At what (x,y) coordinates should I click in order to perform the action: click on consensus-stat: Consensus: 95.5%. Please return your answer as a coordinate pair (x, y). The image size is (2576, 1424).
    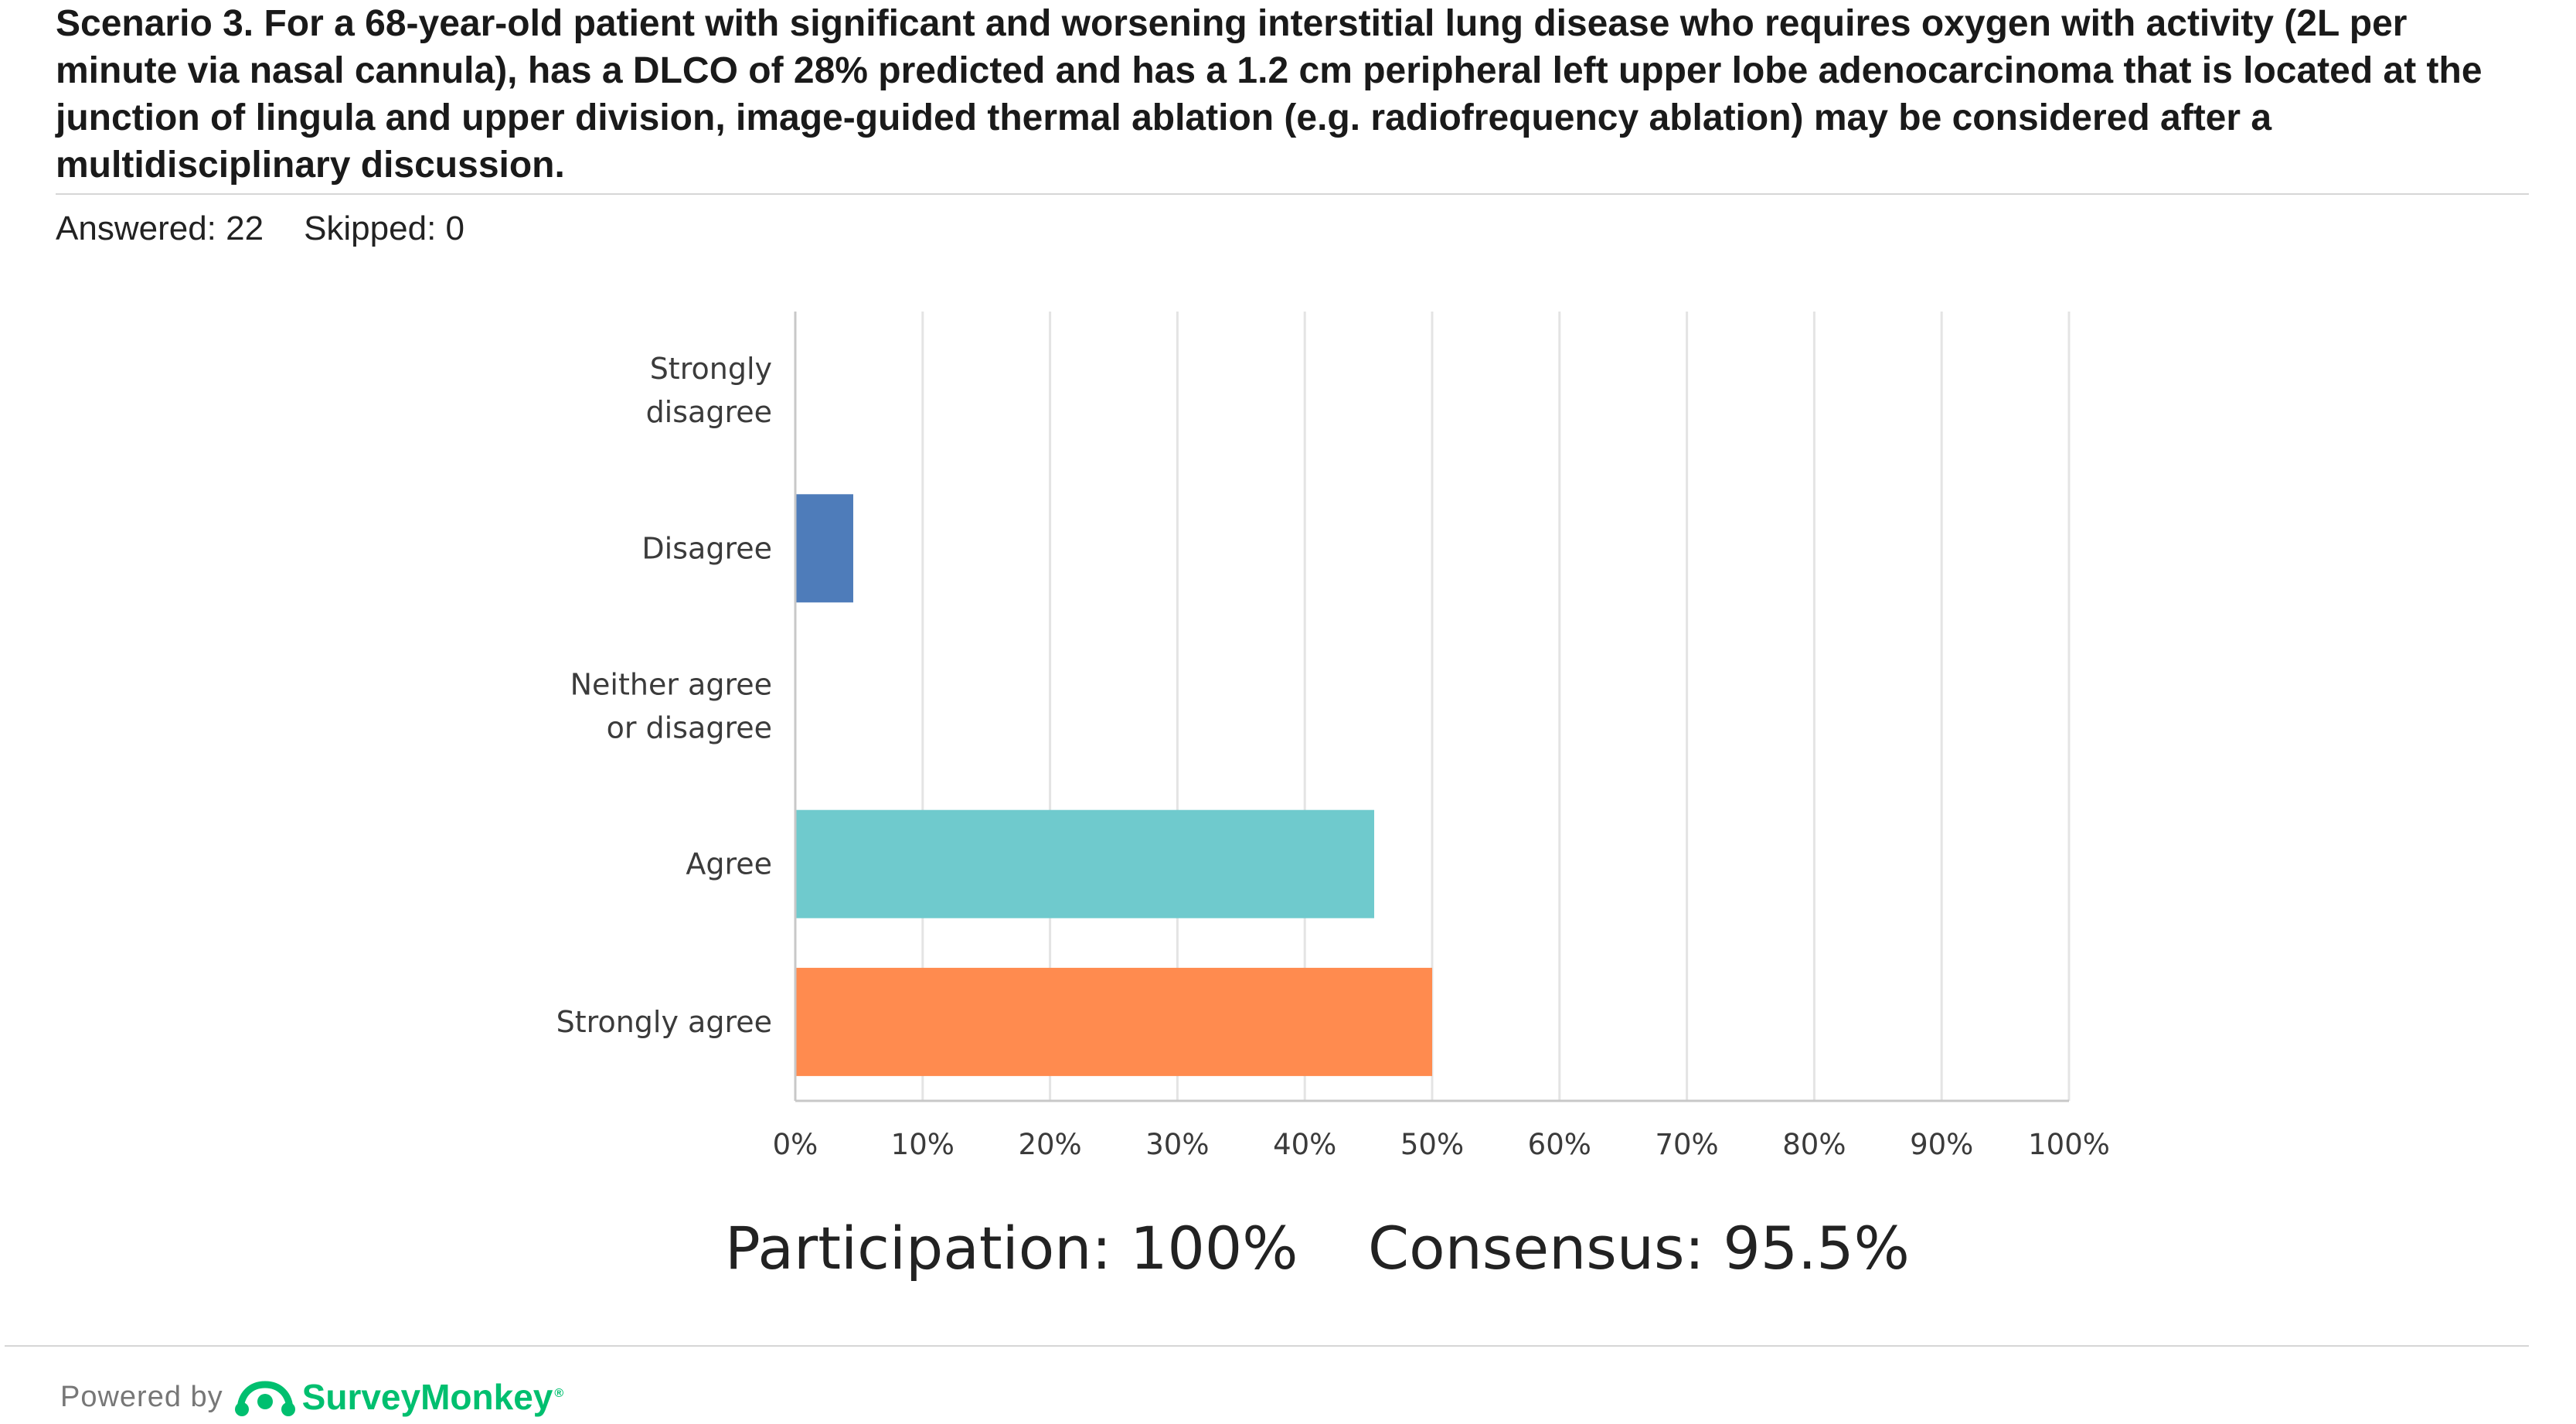
    Looking at the image, I should click on (1639, 1248).